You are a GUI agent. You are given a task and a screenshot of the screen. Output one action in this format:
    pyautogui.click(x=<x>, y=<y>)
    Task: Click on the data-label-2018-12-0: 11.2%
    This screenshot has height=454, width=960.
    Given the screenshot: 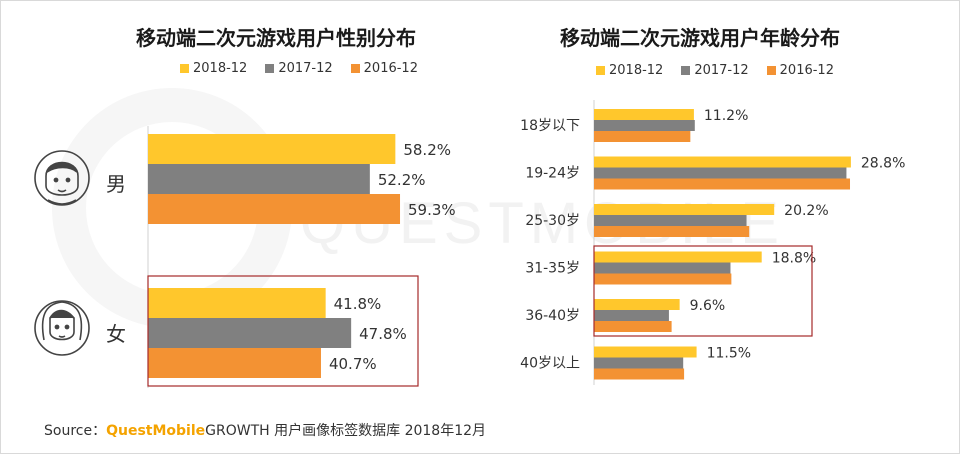 What is the action you would take?
    pyautogui.click(x=726, y=116)
    